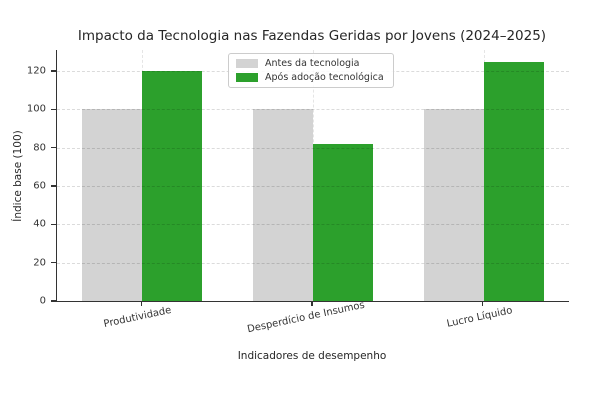 The width and height of the screenshot is (600, 400). I want to click on x-tick-label-1: Produtividade, so click(138, 317).